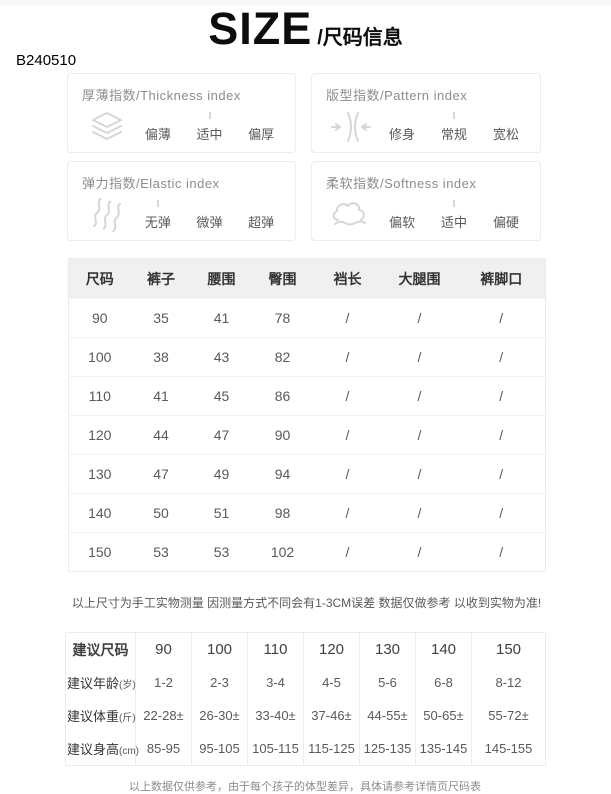 This screenshot has width=611, height=794. Describe the element at coordinates (401, 183) in the screenshot. I see `softness-index-title: 柔软指数/Softness index` at that location.